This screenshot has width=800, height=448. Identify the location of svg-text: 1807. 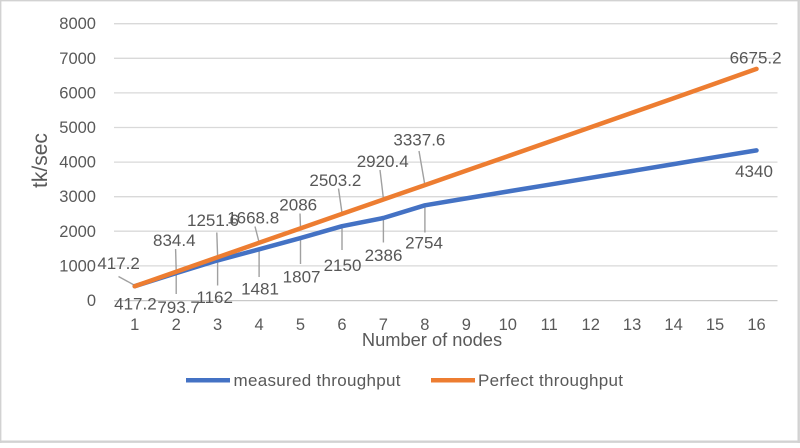
(302, 277).